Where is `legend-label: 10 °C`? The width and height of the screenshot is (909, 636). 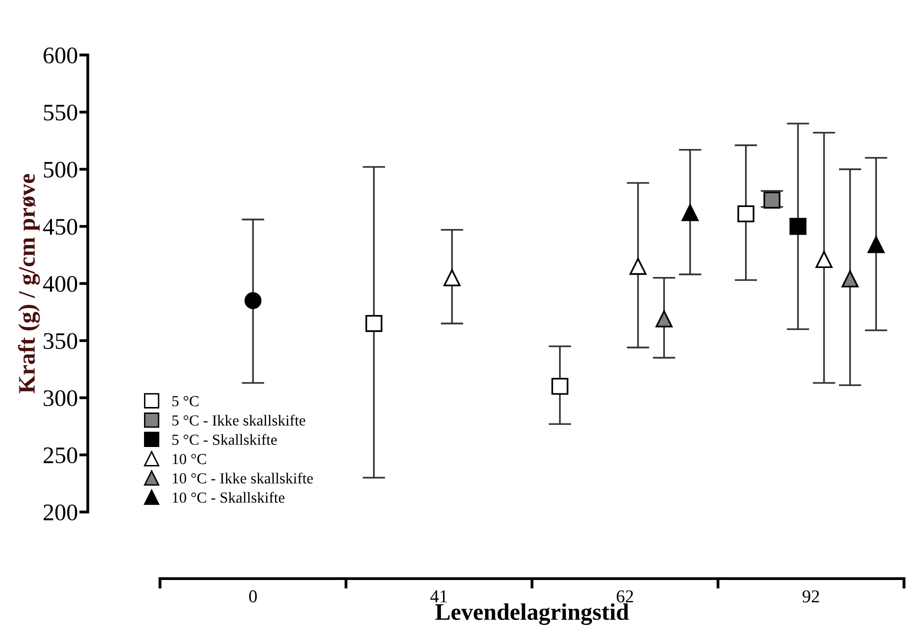 legend-label: 10 °C is located at coordinates (189, 459).